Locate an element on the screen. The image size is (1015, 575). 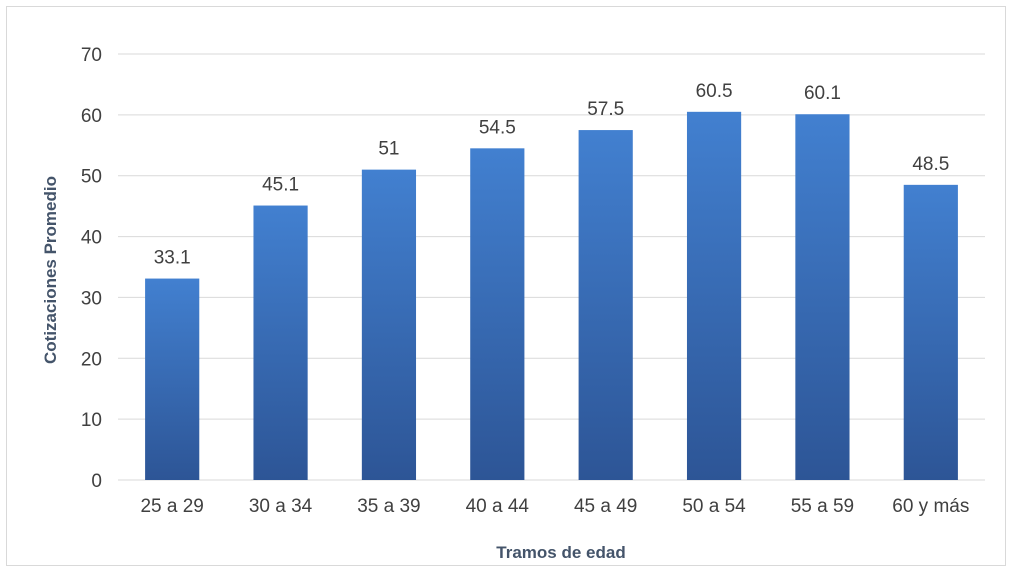
x-tick-label: 40 a 44 is located at coordinates (498, 506).